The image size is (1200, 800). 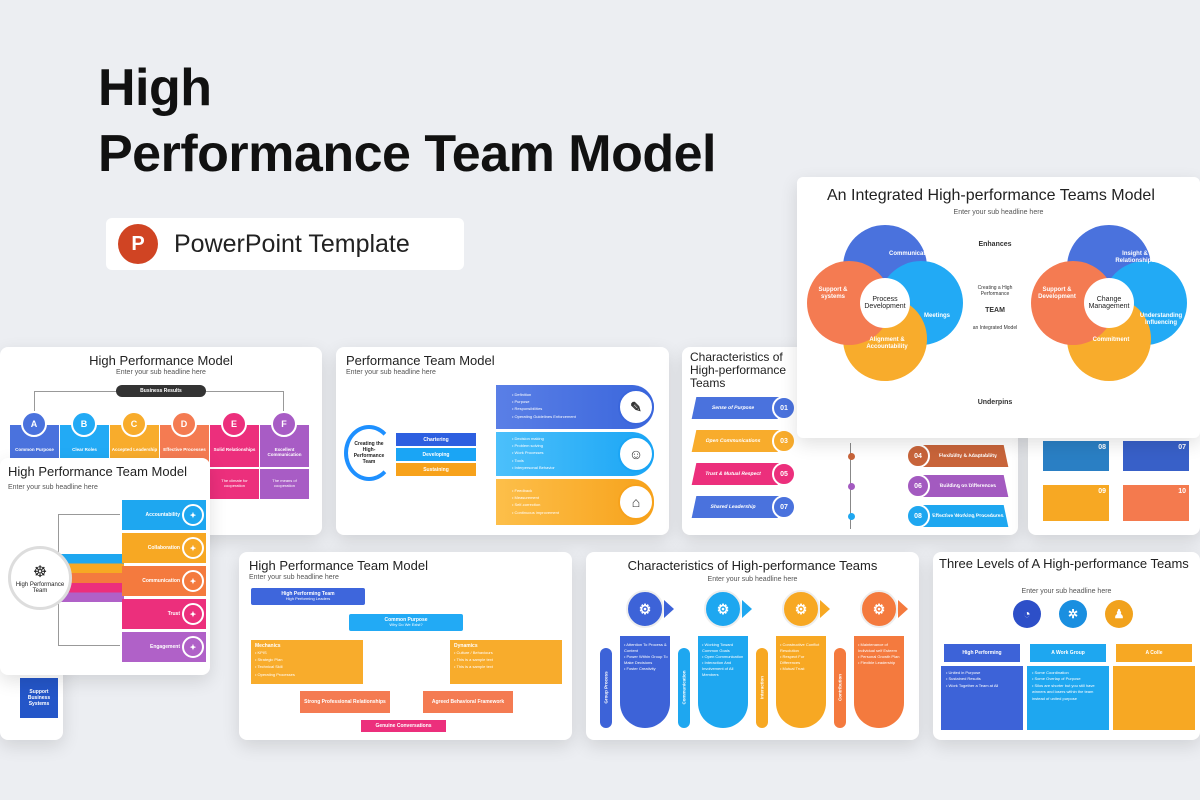 What do you see at coordinates (436, 439) in the screenshot?
I see `stage-chartering: Chartering` at bounding box center [436, 439].